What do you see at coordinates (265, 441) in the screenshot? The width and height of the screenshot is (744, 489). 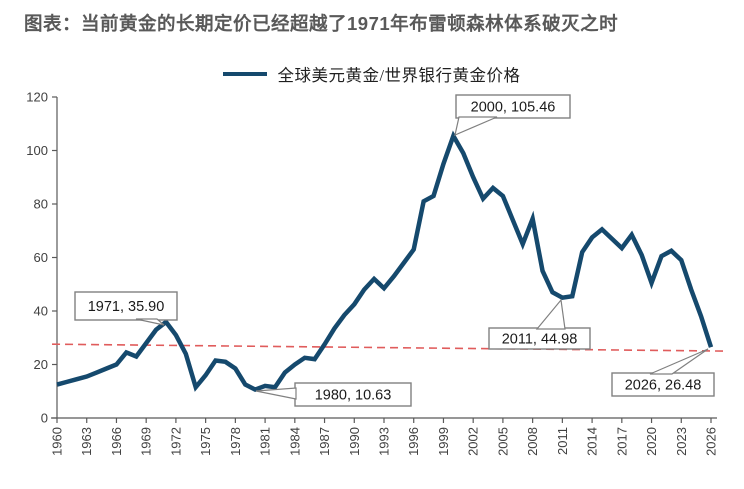 I see `x-tick-label: 1981` at bounding box center [265, 441].